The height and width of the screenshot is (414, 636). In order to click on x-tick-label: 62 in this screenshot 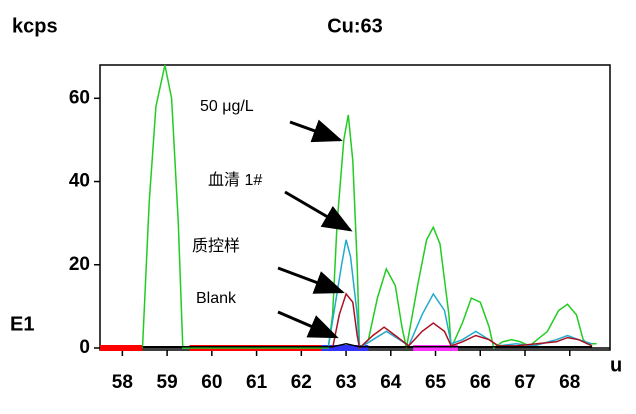, I will do `click(301, 382)`.